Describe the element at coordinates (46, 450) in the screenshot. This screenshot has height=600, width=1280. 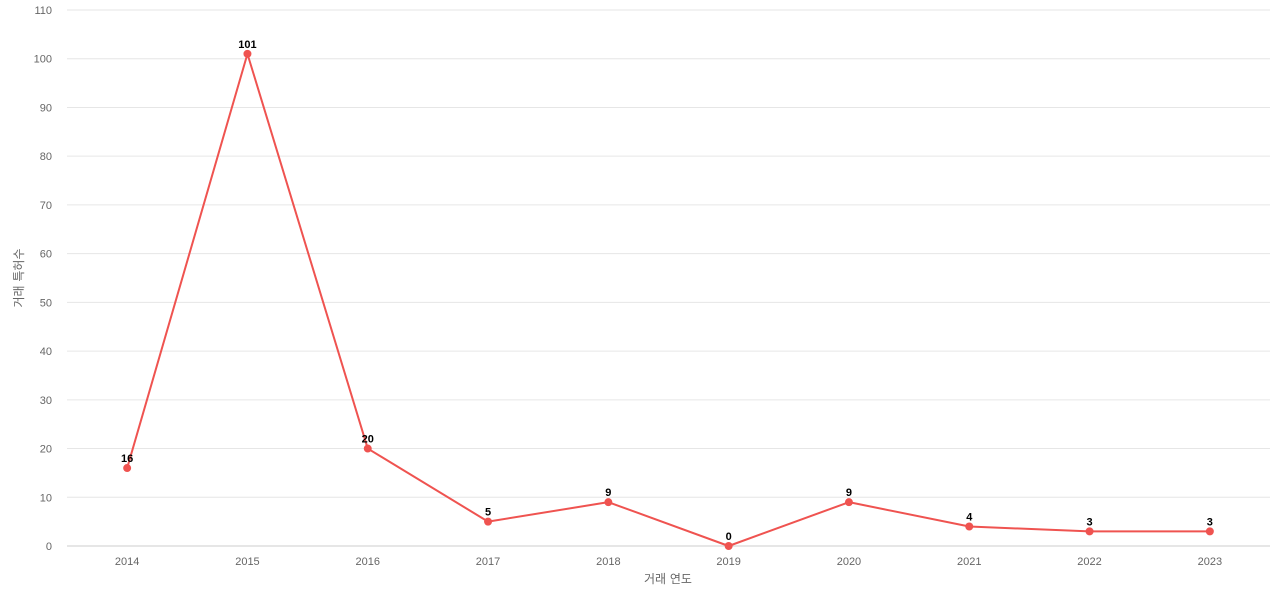
I see `y-tick-label: 20` at that location.